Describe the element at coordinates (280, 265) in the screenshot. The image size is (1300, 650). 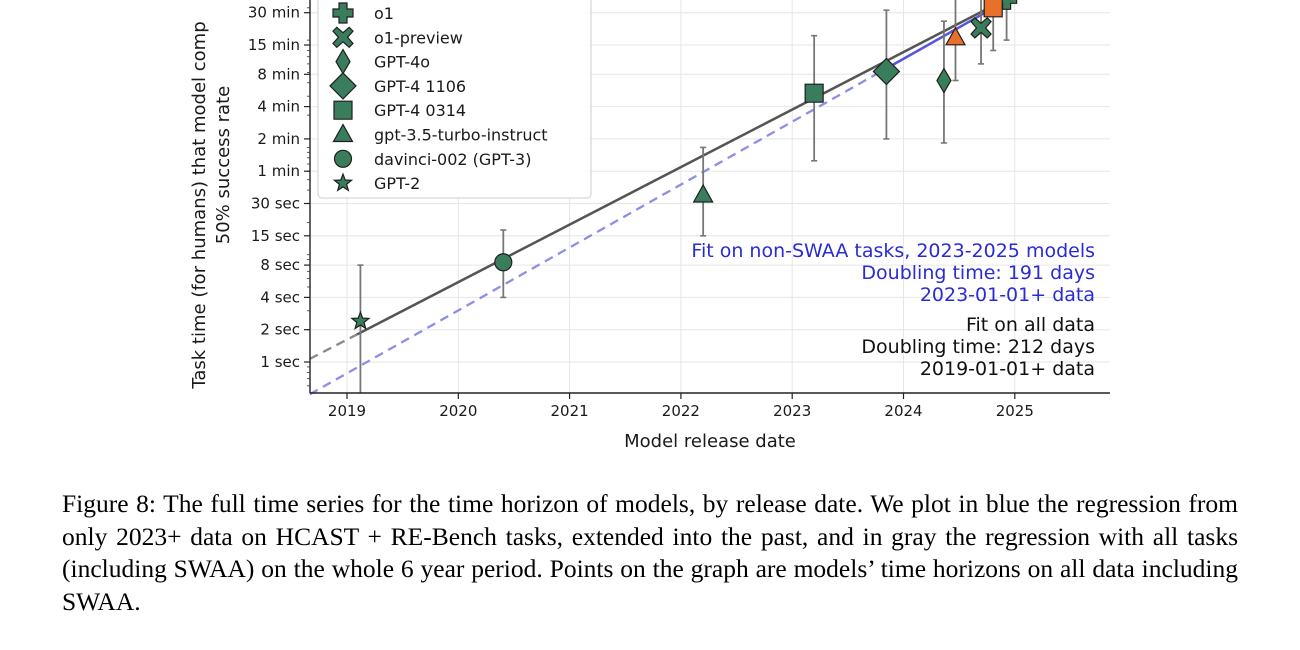
I see `y-tick-label: 8 sec` at that location.